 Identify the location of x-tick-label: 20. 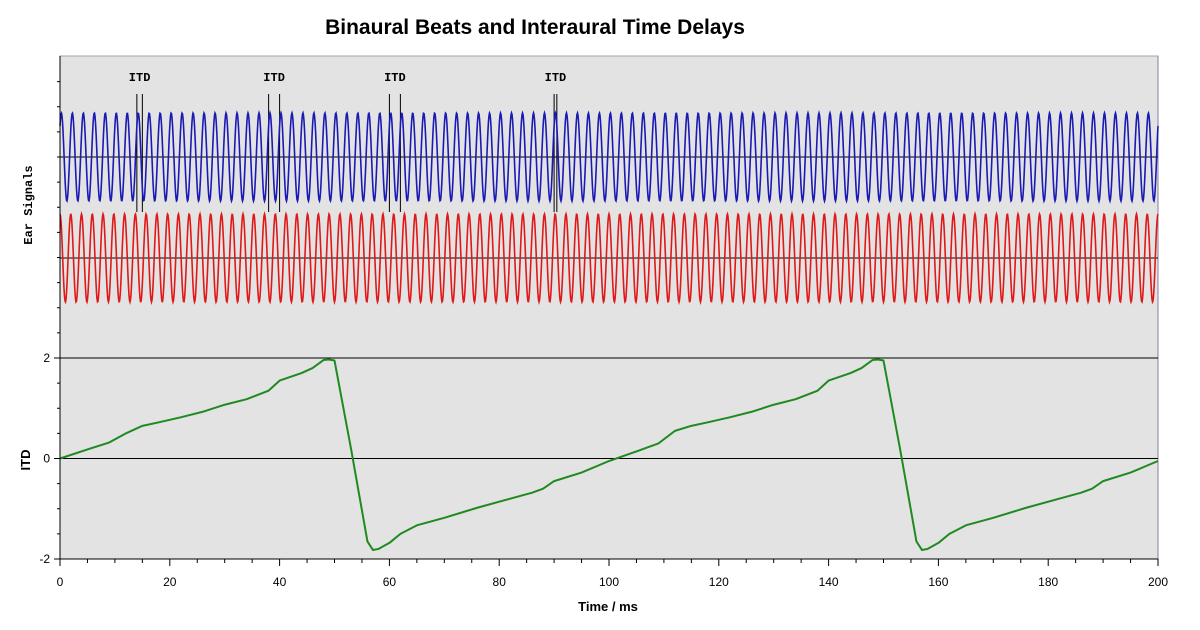
(170, 582).